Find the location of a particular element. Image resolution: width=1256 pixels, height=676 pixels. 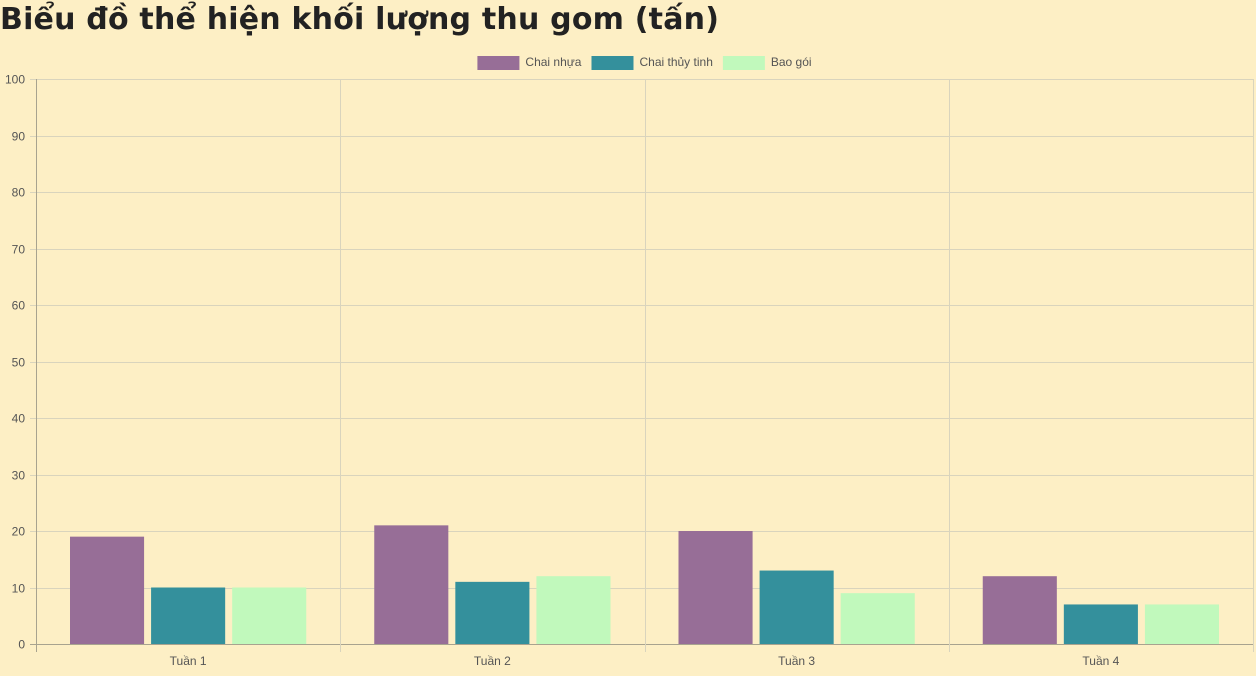

y-tick-label: 90 is located at coordinates (19, 137).